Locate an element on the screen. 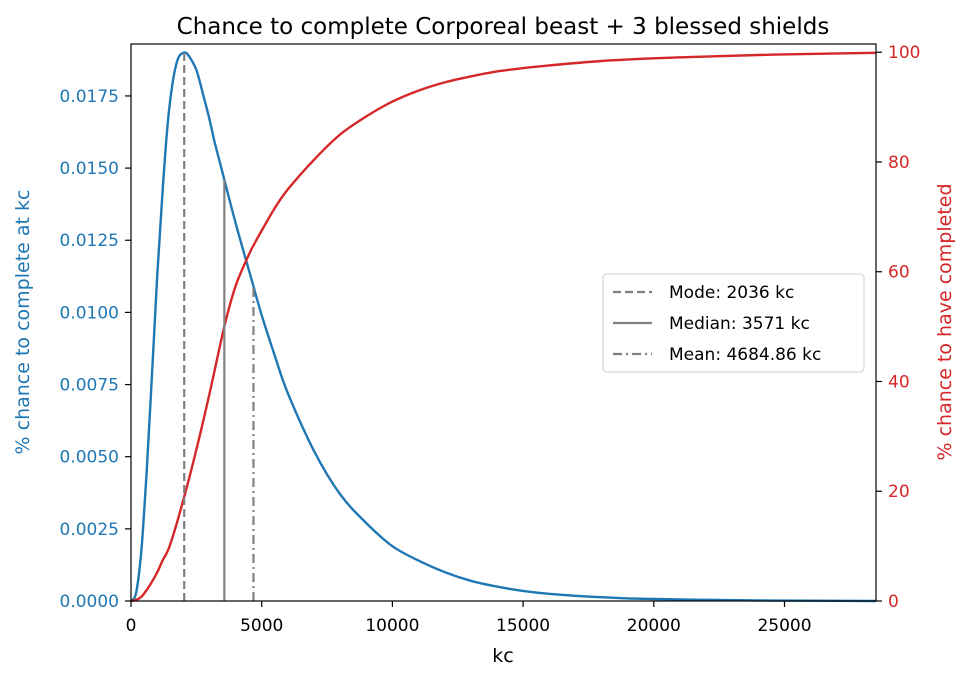  x-axis-ticks: 0 5000 10000 15000 20000 25000 is located at coordinates (469, 618).